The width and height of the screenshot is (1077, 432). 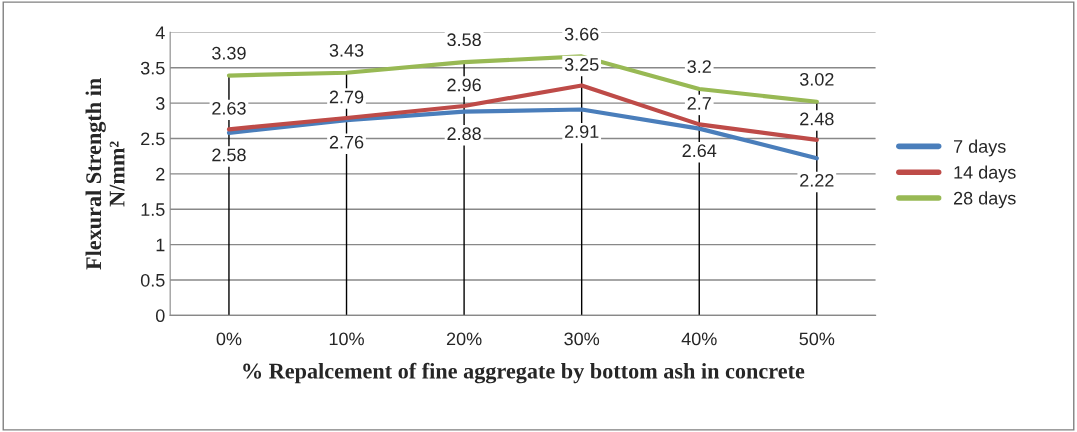 What do you see at coordinates (346, 97) in the screenshot?
I see `data-label: 2.79` at bounding box center [346, 97].